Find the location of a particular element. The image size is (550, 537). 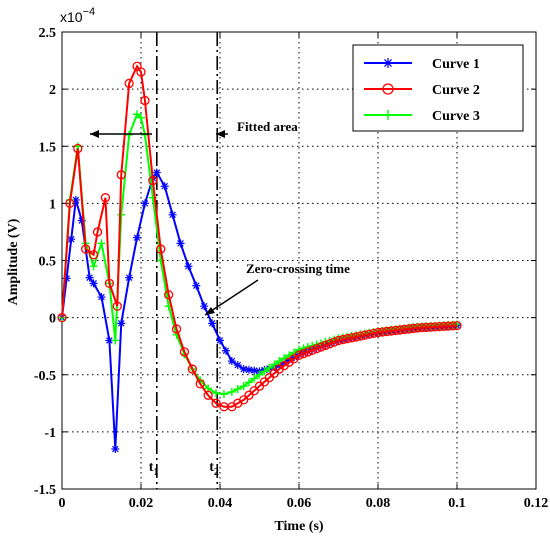

y-tick-labels: -1.5 -1 -0.5 0 0.5 1 1.5 2 2.5 is located at coordinates (45, 262).